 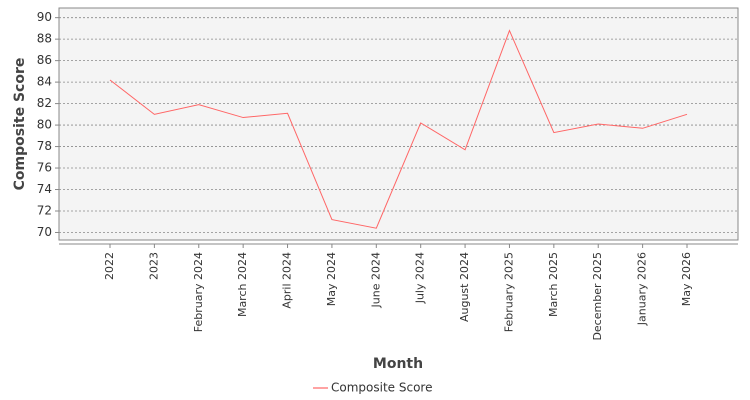 I want to click on x-tick-label: March 2025, so click(x=553, y=284).